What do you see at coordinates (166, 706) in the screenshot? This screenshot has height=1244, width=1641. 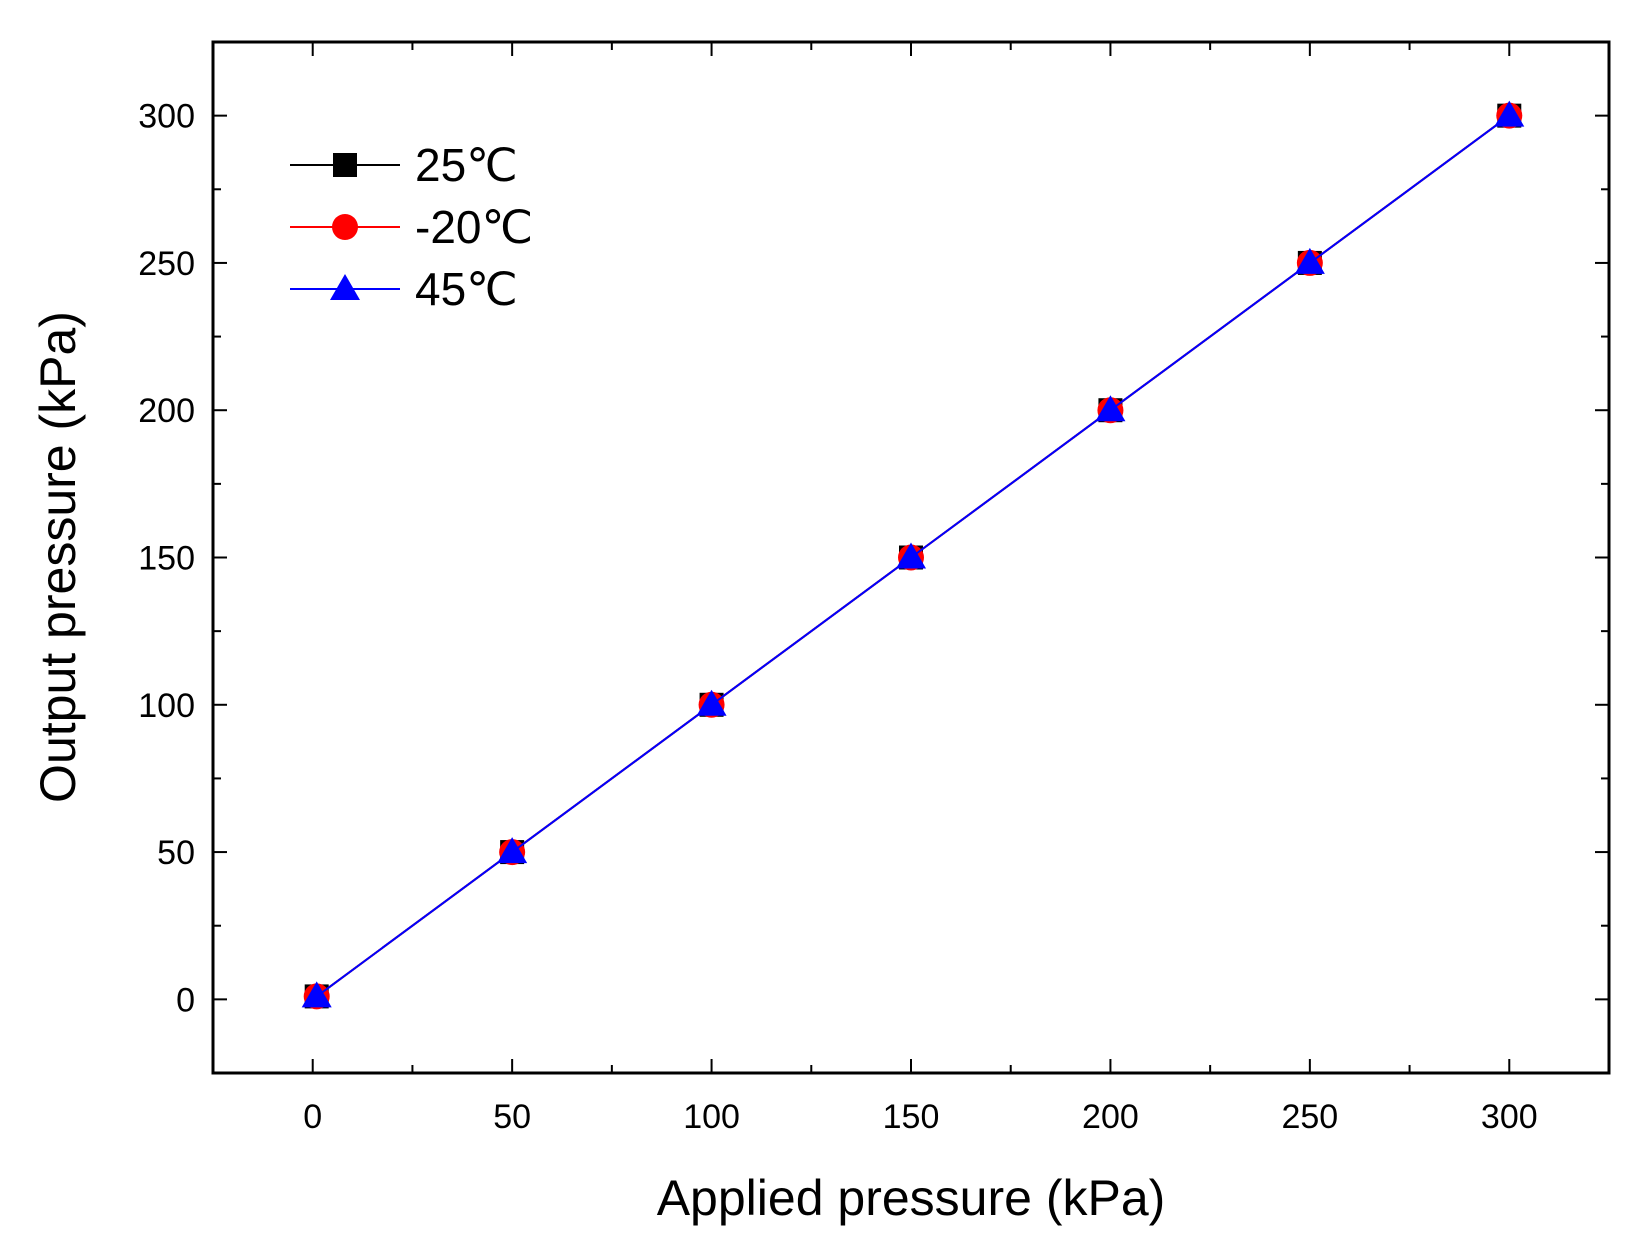 I see `y-tick-label: 100` at bounding box center [166, 706].